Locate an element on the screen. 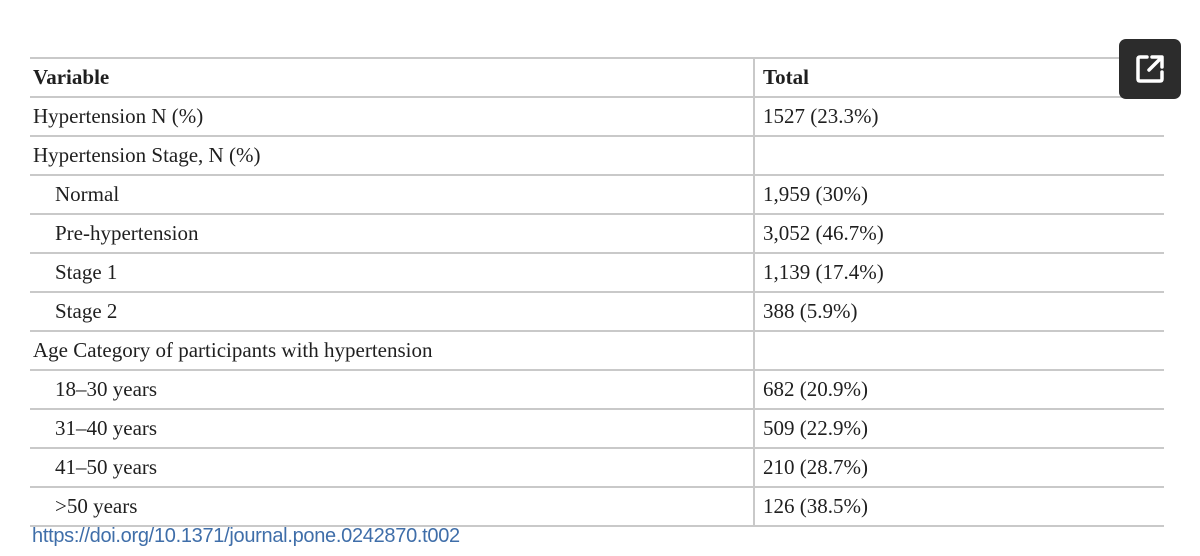  variable-cell: Normal is located at coordinates (392, 195).